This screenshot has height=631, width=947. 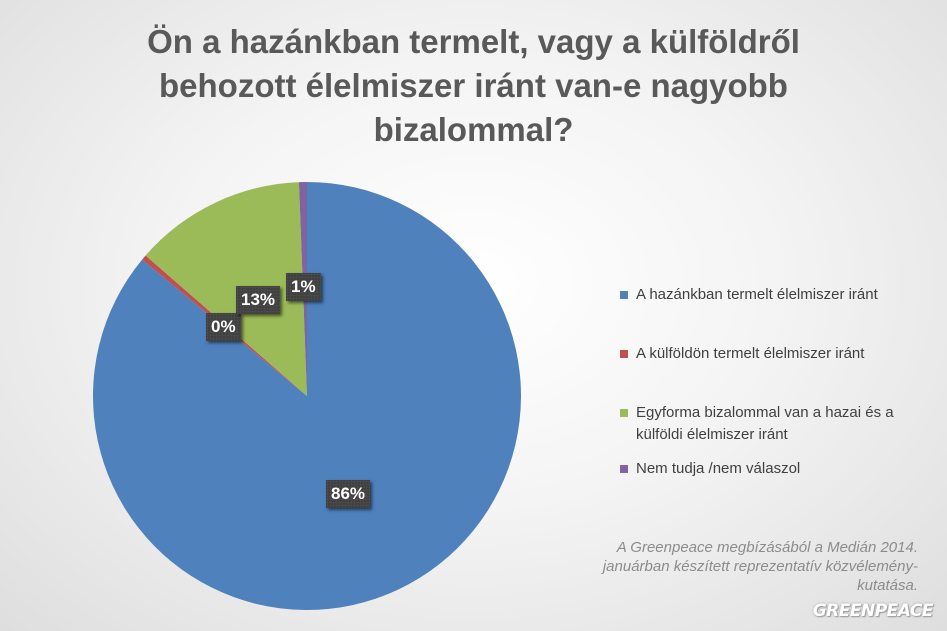 What do you see at coordinates (226, 289) in the screenshot?
I see `slice-equal` at bounding box center [226, 289].